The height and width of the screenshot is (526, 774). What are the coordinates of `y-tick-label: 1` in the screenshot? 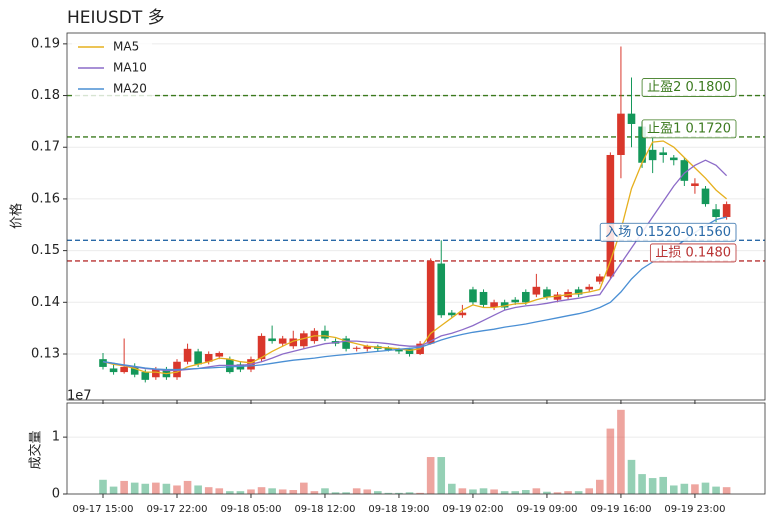 It's located at (56, 437).